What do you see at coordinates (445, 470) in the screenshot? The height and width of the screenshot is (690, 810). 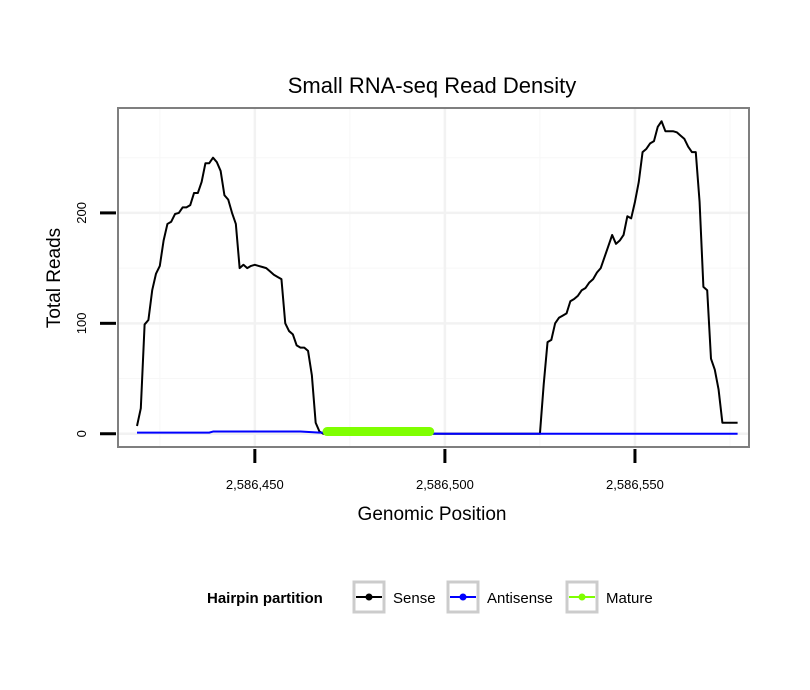 I see `x-axis-ticks: 2,586,450 2,586,500 2,586,550` at bounding box center [445, 470].